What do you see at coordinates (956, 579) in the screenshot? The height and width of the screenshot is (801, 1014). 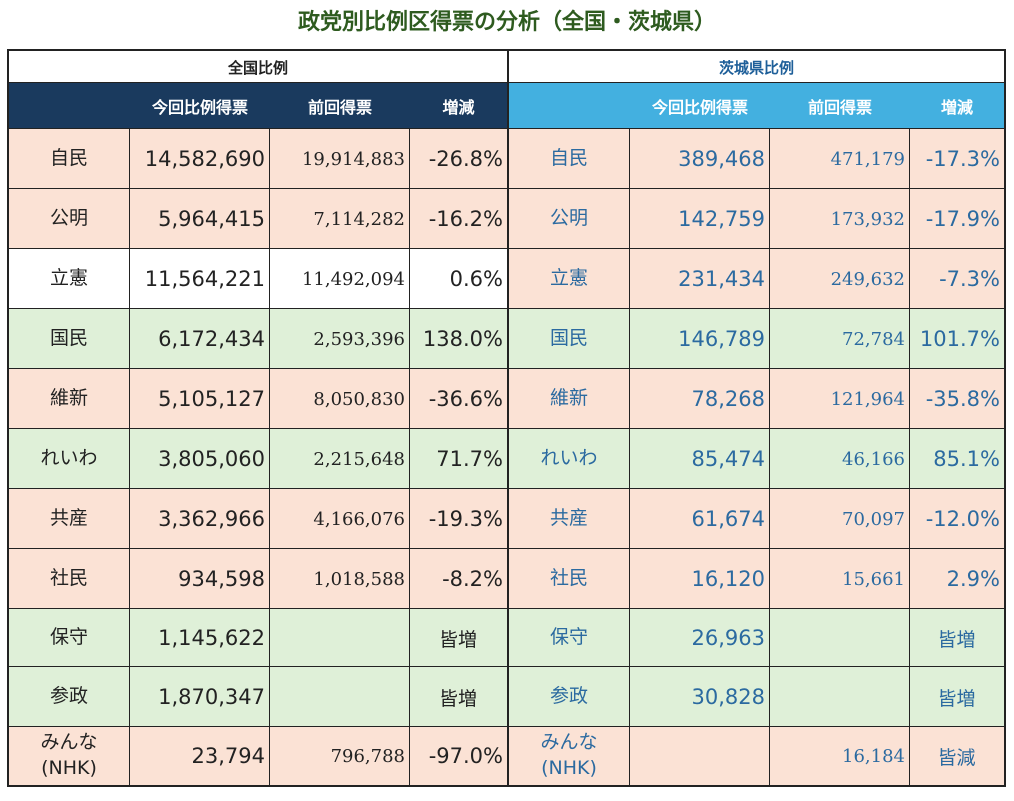 I see `ibr-change: 2.9%` at bounding box center [956, 579].